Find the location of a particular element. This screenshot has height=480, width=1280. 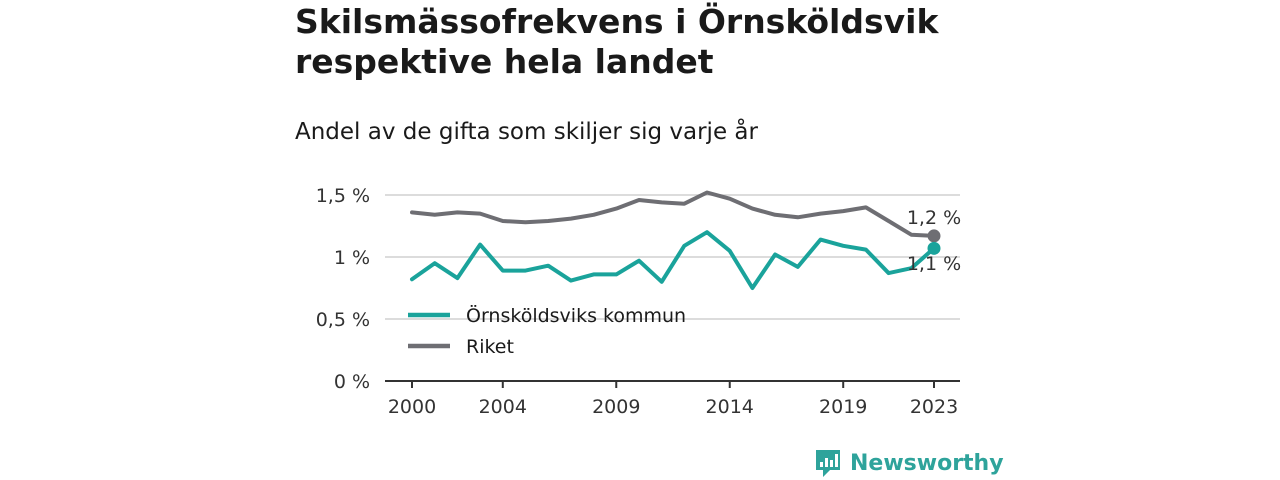

legend-label-riket: Riket is located at coordinates (490, 347).